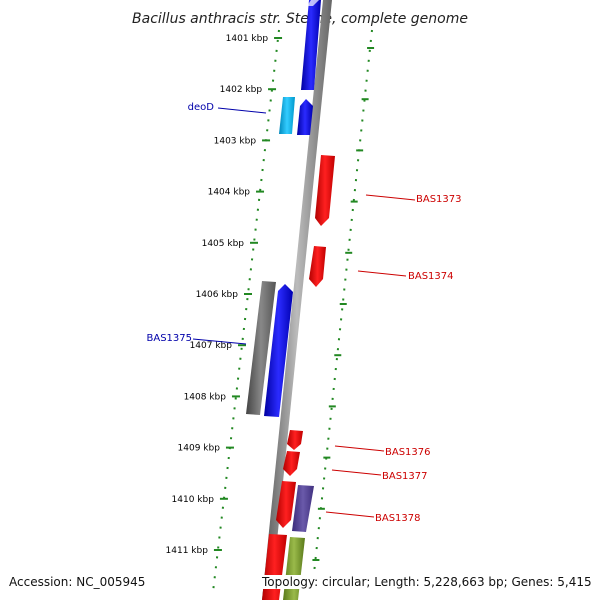 This screenshot has width=600, height=600. Describe the element at coordinates (439, 199) in the screenshot. I see `label-bas1373: BAS1373` at that location.